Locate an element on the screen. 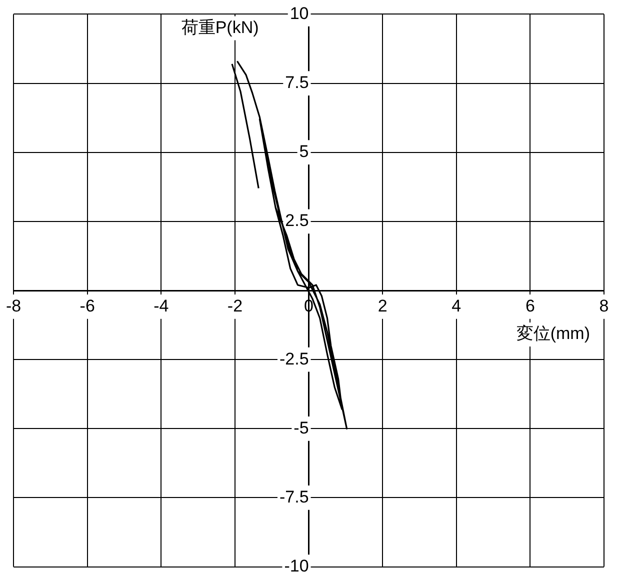 Image resolution: width=620 pixels, height=581 pixels. x-tick-label: -2 is located at coordinates (235, 306).